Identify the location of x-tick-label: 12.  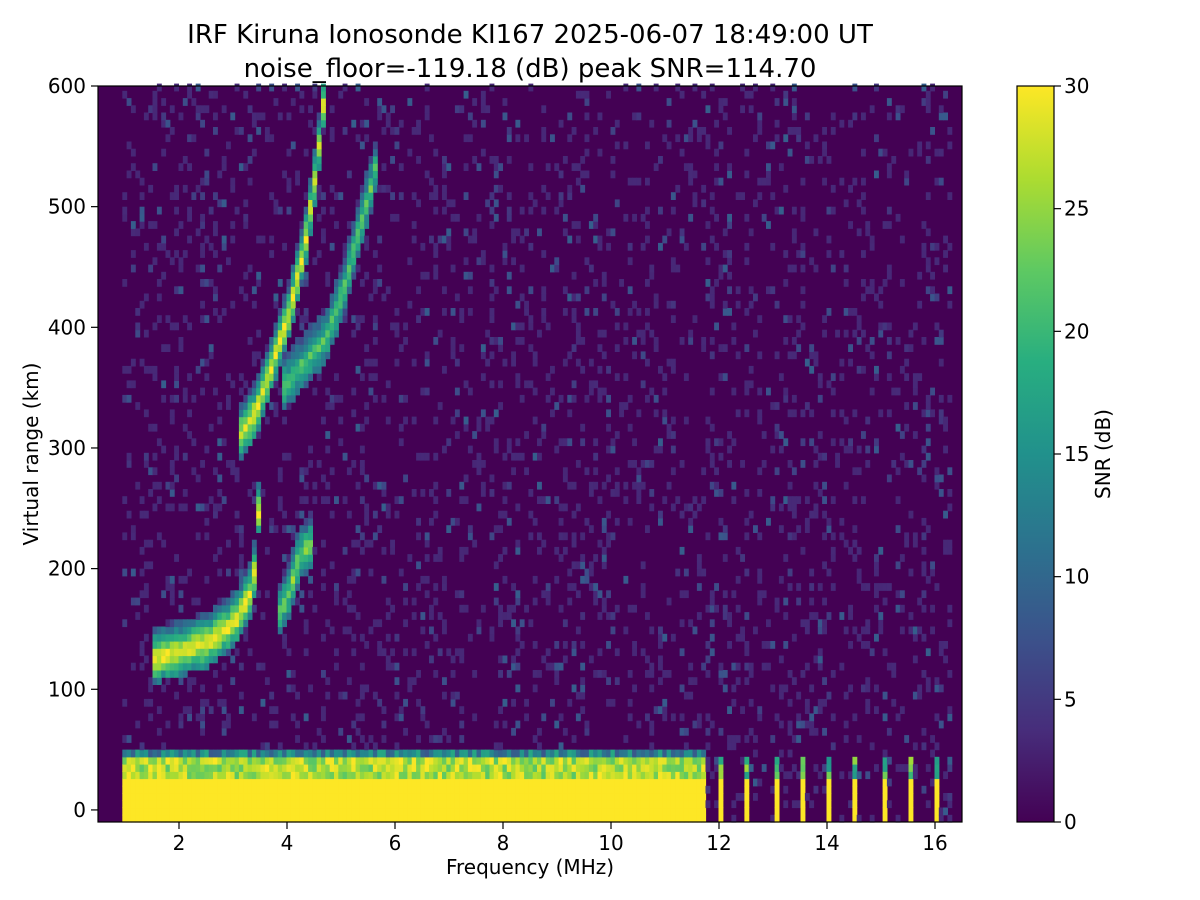
(718, 843).